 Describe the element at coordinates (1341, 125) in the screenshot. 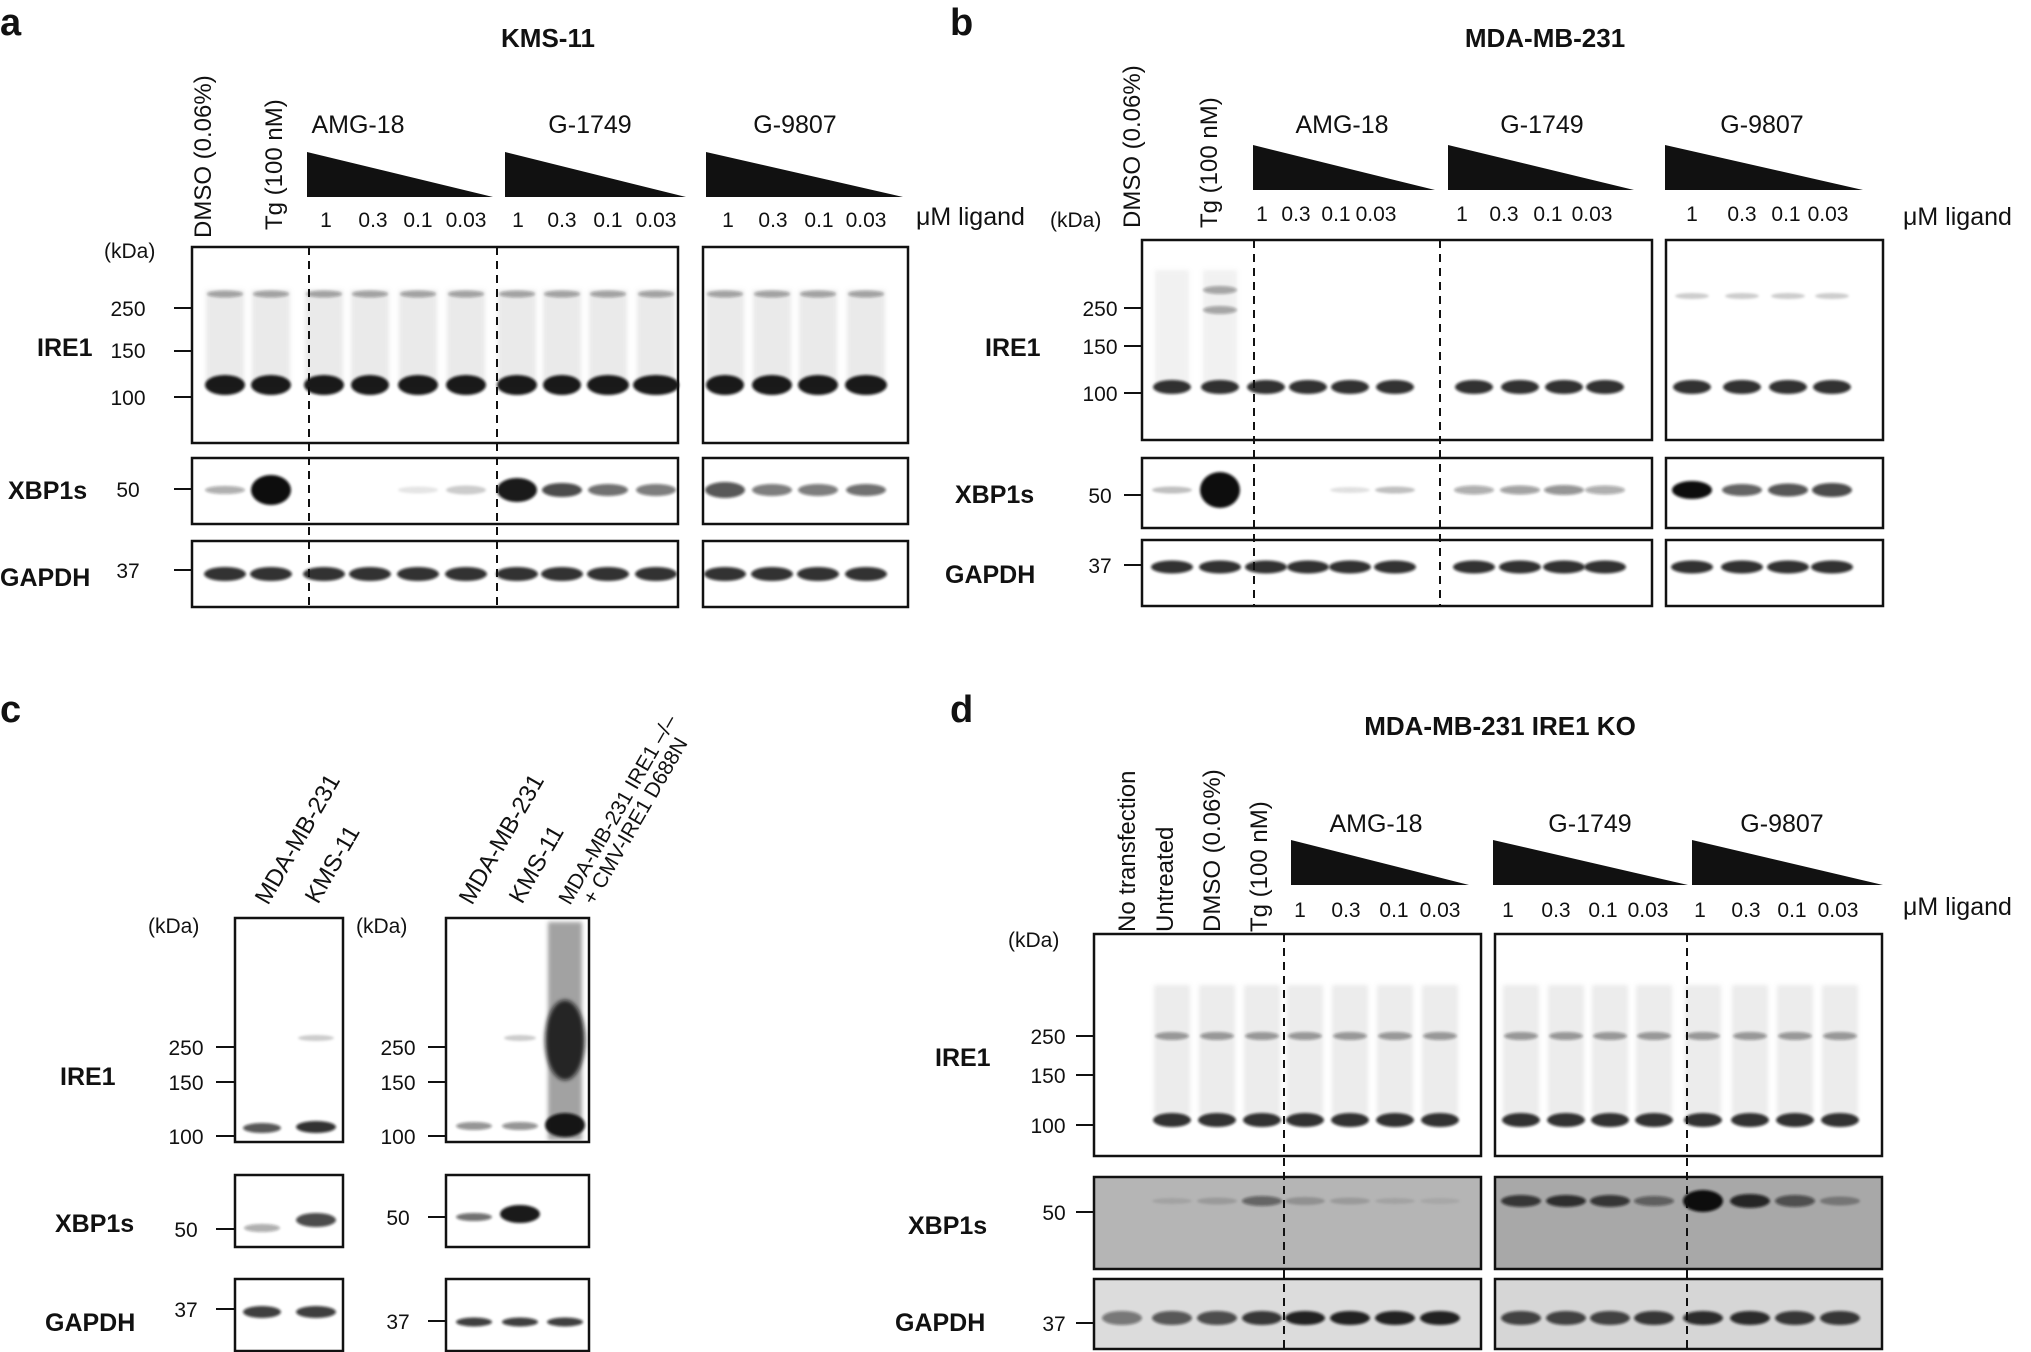

I see `panel-b-drug-amg18: AMG-18` at that location.